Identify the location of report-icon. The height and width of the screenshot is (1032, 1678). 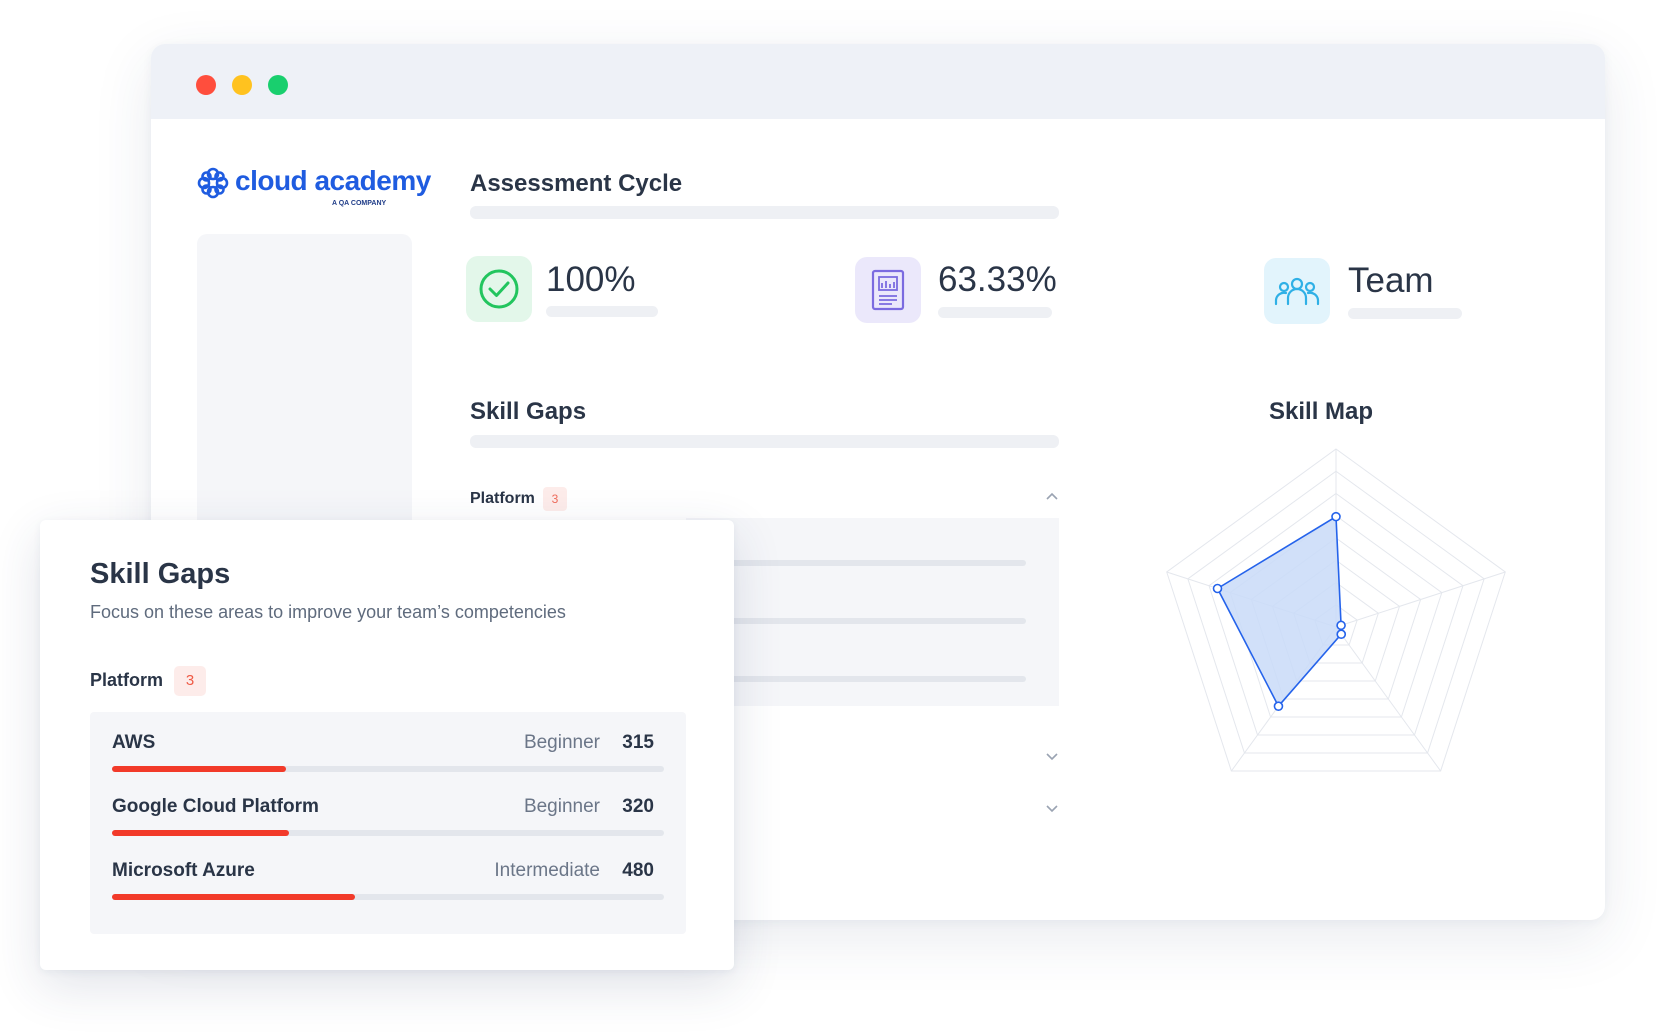
(888, 290).